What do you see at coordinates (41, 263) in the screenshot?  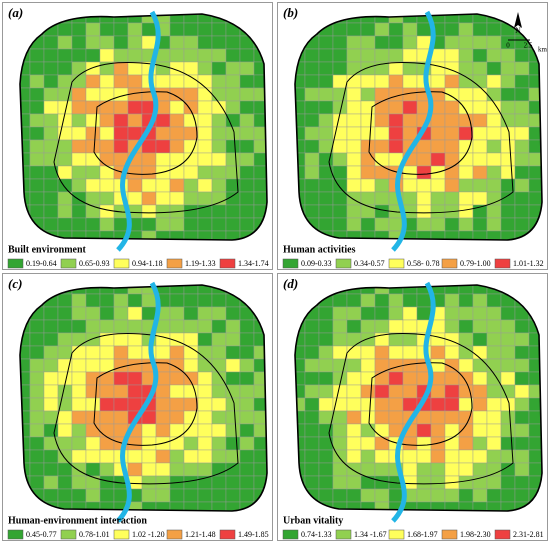 I see `legend-label: 0.19-0.64` at bounding box center [41, 263].